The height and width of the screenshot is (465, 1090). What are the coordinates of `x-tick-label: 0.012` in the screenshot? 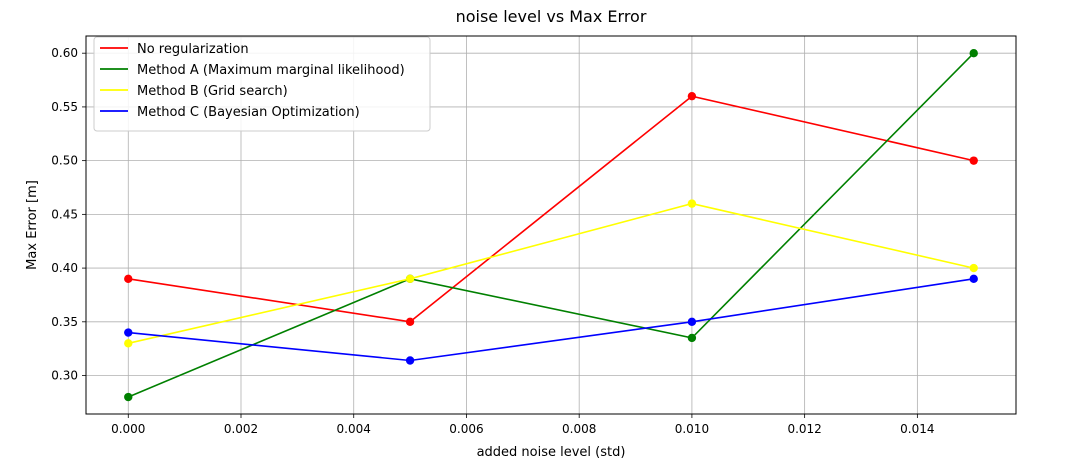 It's located at (804, 429).